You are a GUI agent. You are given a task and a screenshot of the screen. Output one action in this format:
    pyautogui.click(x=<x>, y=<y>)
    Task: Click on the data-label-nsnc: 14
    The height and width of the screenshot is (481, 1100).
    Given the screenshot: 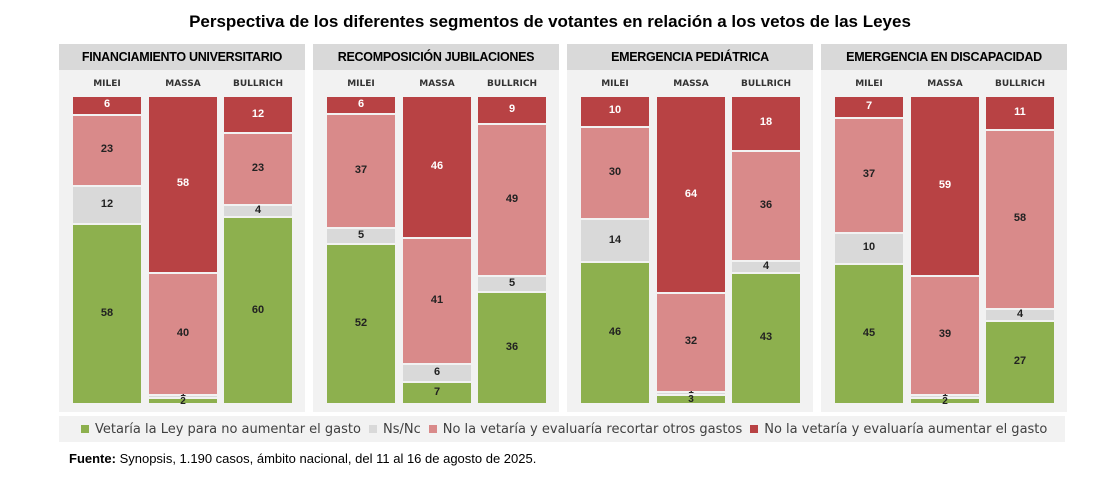 What is the action you would take?
    pyautogui.click(x=615, y=239)
    